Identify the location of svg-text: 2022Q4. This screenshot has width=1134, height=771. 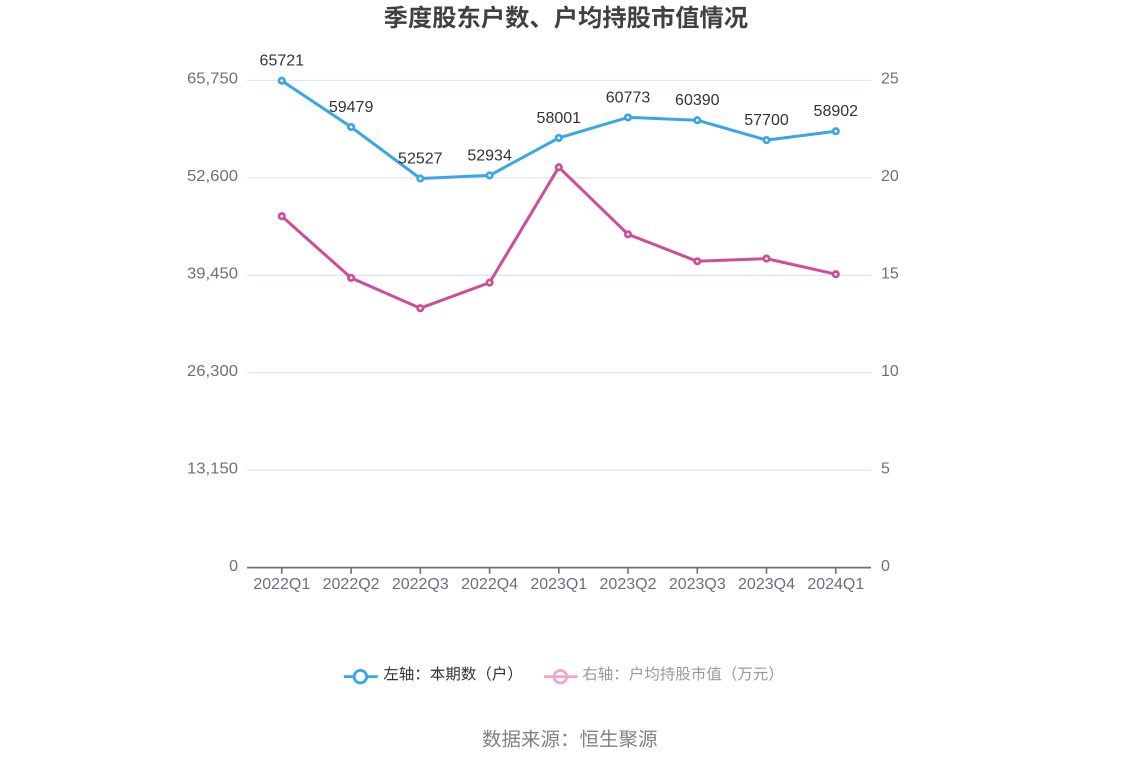
(489, 584).